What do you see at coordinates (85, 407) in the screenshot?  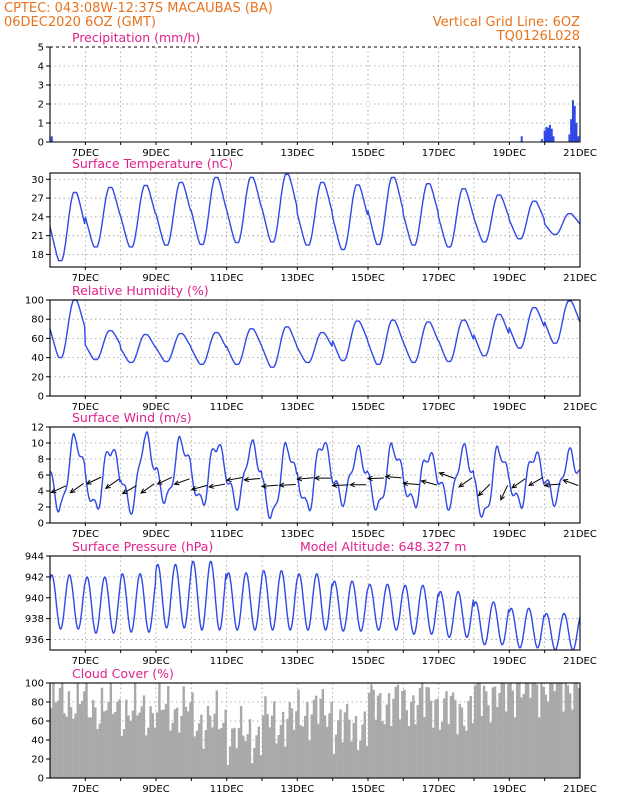 I see `rh-xtick-label: 7DEC` at bounding box center [85, 407].